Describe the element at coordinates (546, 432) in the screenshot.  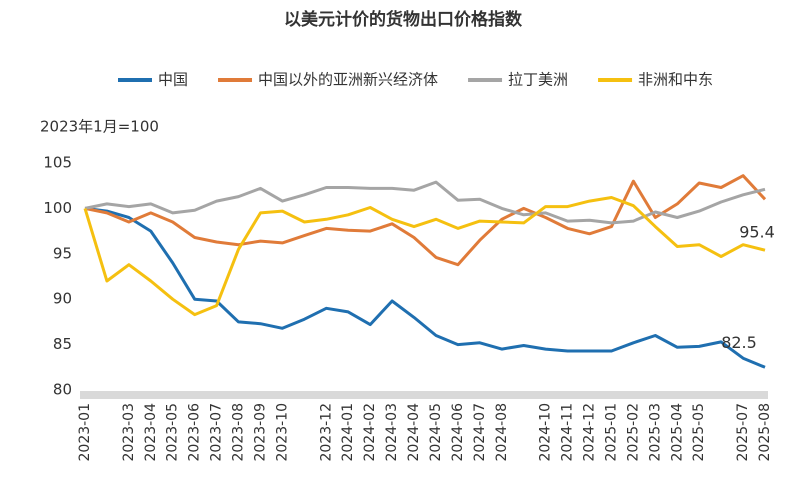
I see `x-tick-label: 2024-10` at that location.